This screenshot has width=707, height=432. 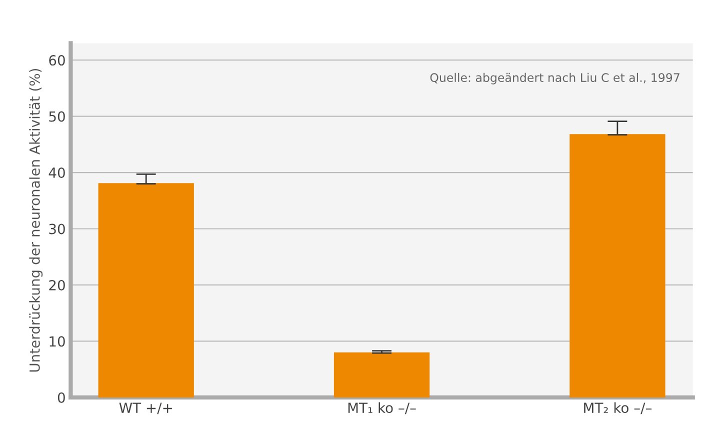 I want to click on y-tick-label: 50, so click(x=57, y=116).